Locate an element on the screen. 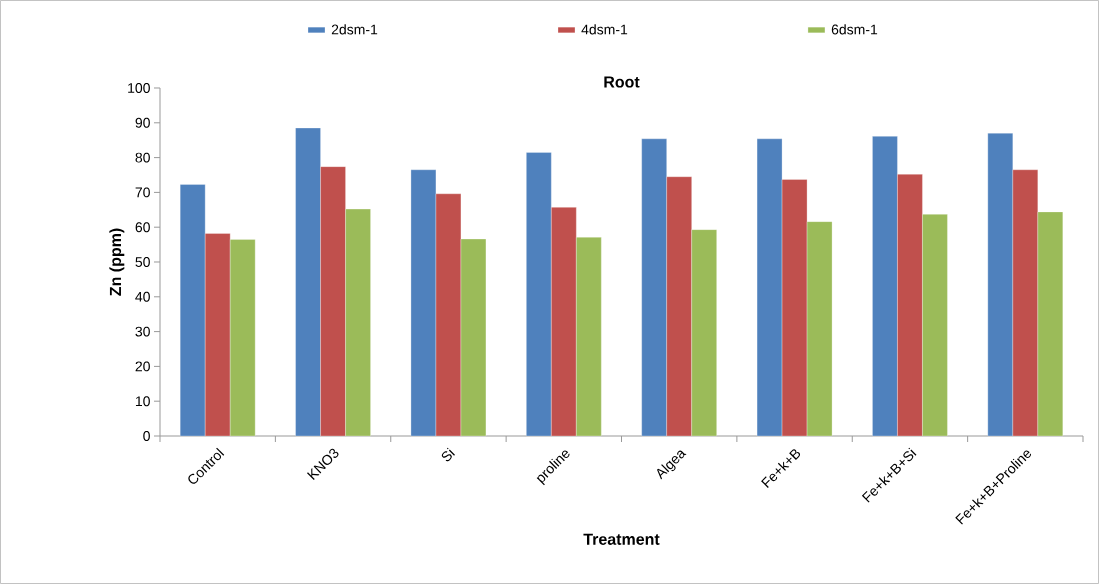  y-tick-label: 30 is located at coordinates (142, 331).